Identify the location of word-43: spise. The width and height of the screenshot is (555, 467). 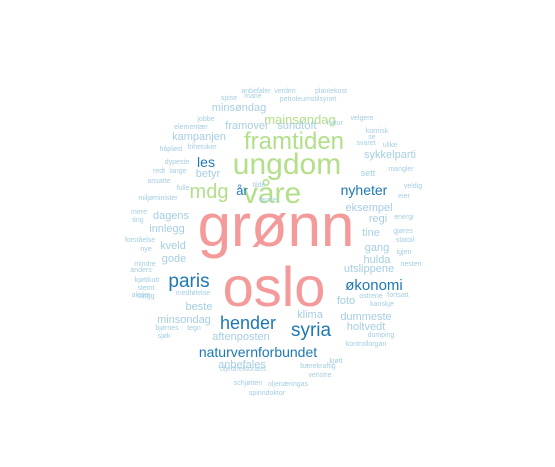
(229, 98).